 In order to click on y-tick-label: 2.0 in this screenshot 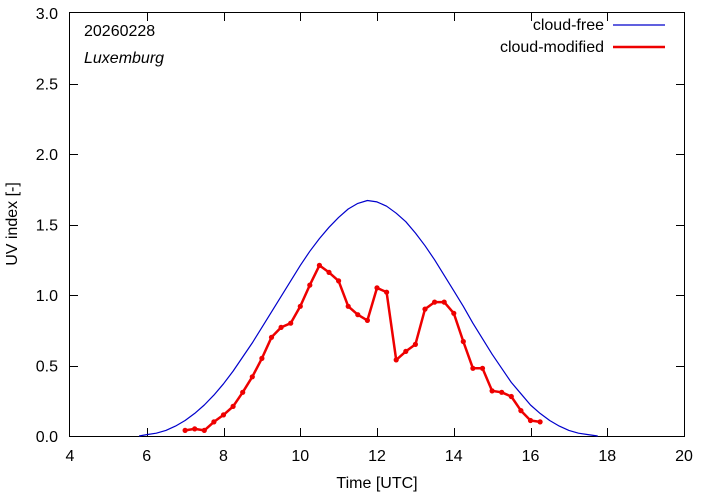, I will do `click(47, 155)`.